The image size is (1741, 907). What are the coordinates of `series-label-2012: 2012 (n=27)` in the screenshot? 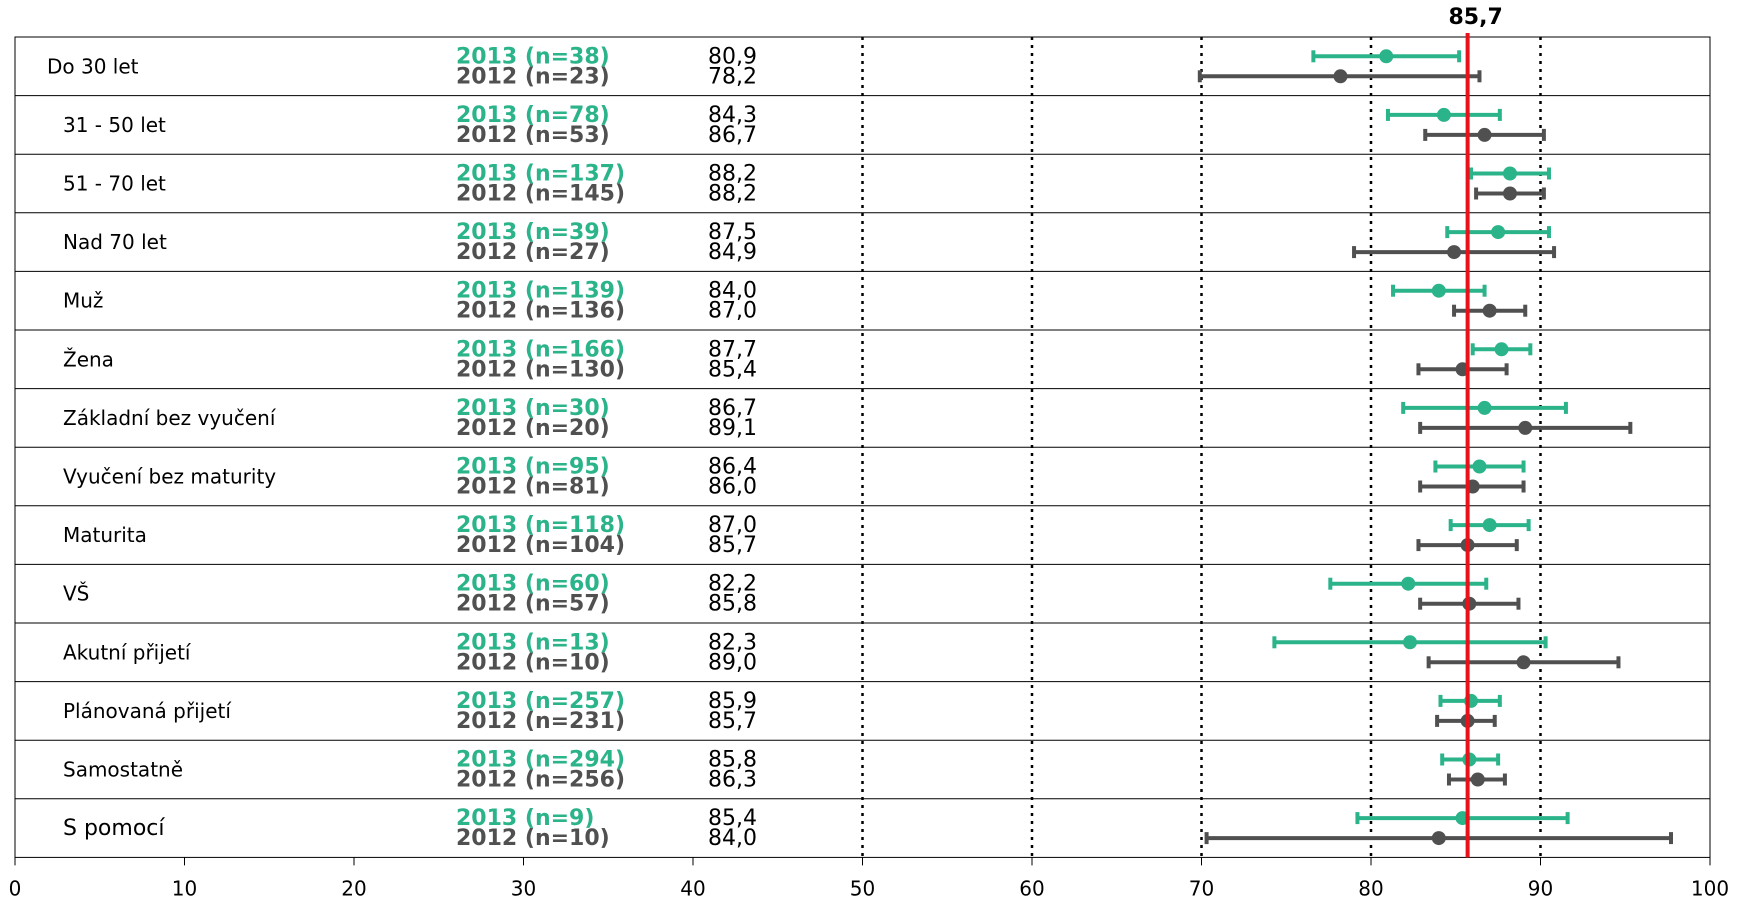 It's located at (533, 252).